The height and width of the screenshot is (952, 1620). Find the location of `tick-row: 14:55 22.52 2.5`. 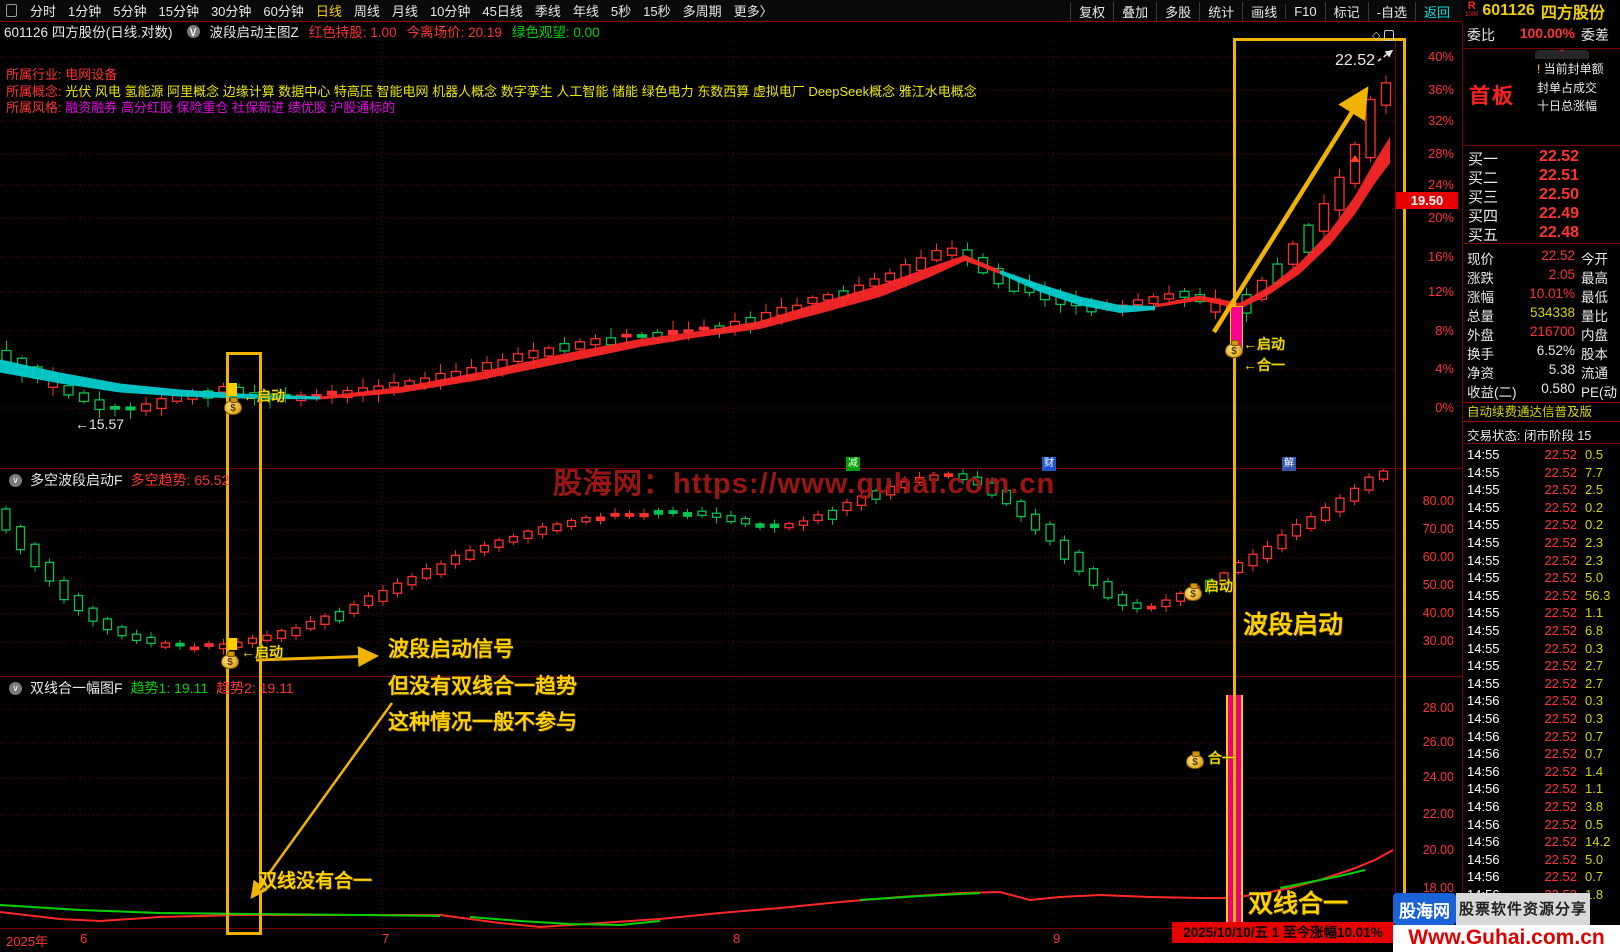

tick-row: 14:55 22.52 2.5 is located at coordinates (1541, 491).